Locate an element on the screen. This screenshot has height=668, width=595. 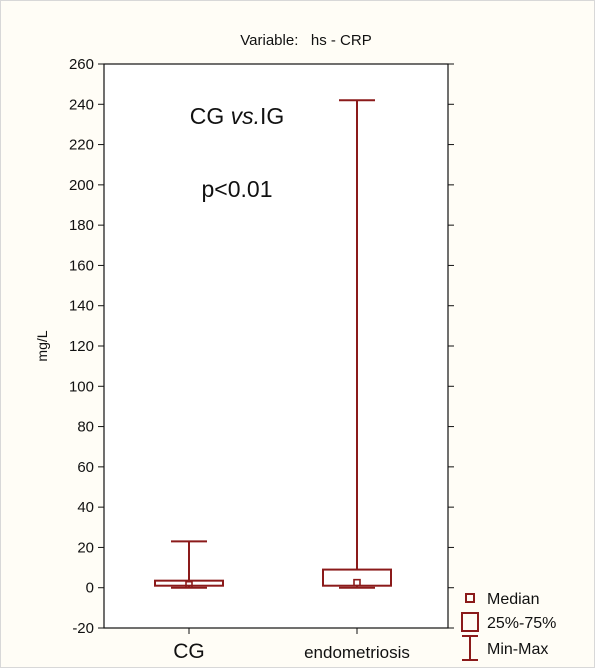
y-tick-label: 40 is located at coordinates (85, 507).